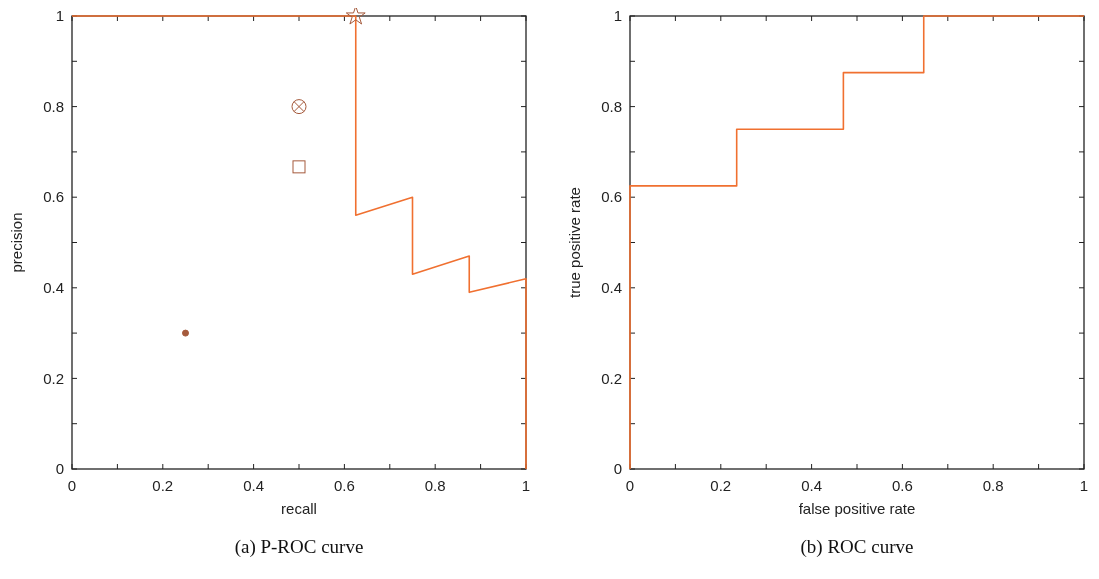 Image resolution: width=1099 pixels, height=579 pixels. Describe the element at coordinates (857, 547) in the screenshot. I see `text: (b) ROC curve` at that location.